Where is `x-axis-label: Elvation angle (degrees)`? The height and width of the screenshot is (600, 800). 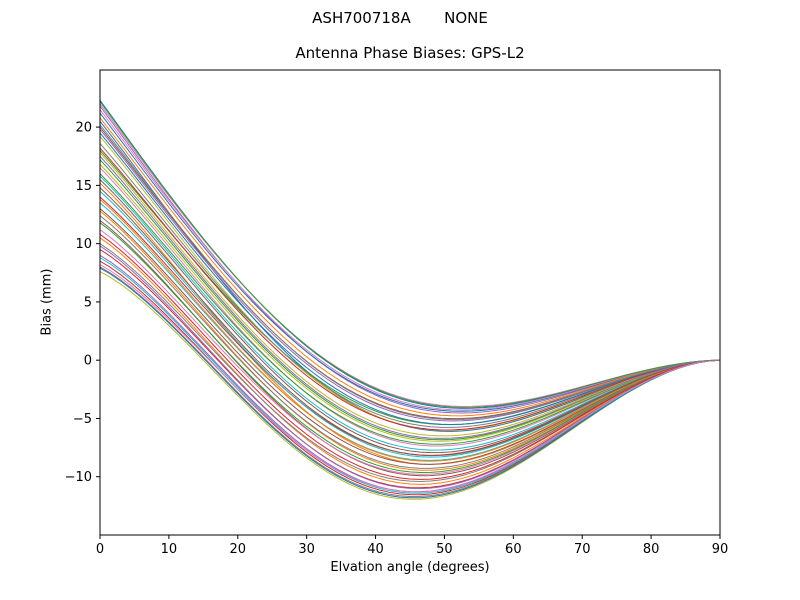
x-axis-label: Elvation angle (degrees) is located at coordinates (410, 567).